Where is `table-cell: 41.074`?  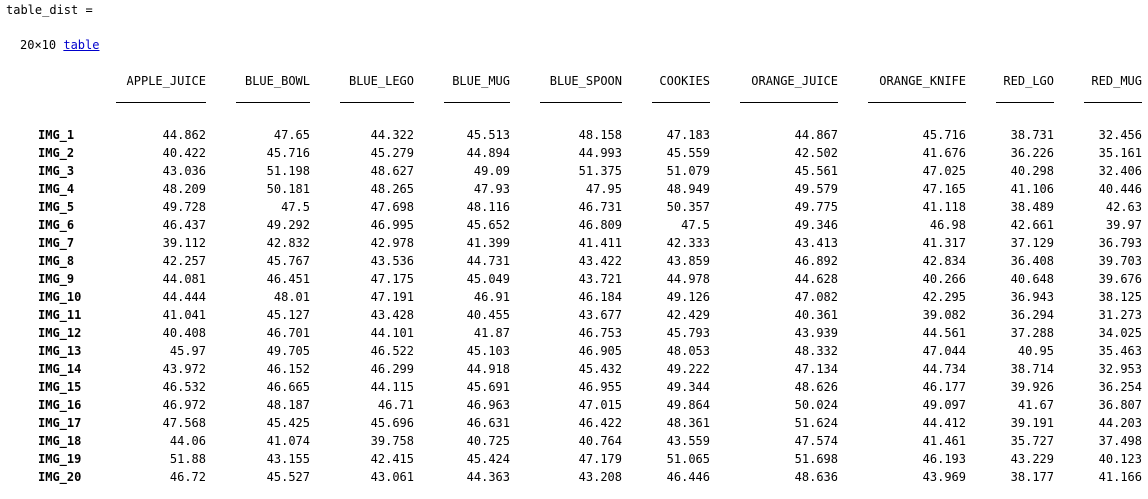
table-cell: 41.074 is located at coordinates (288, 441).